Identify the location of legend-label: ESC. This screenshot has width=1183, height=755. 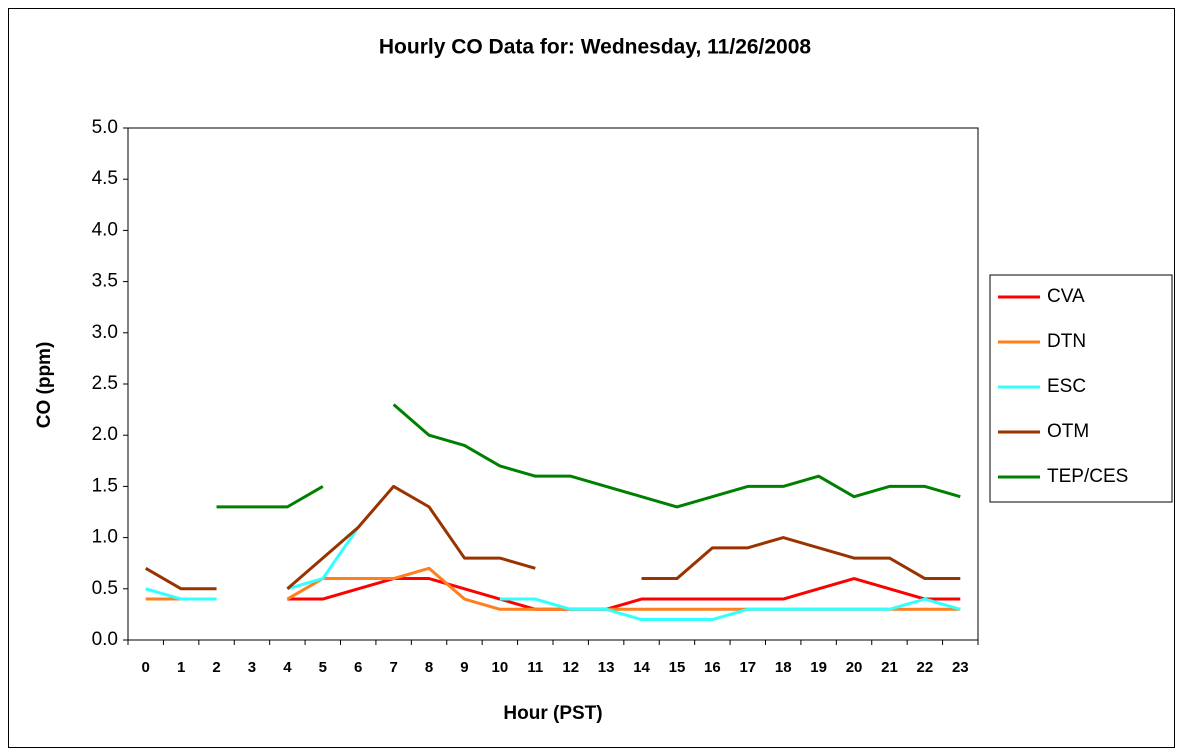
(1066, 386).